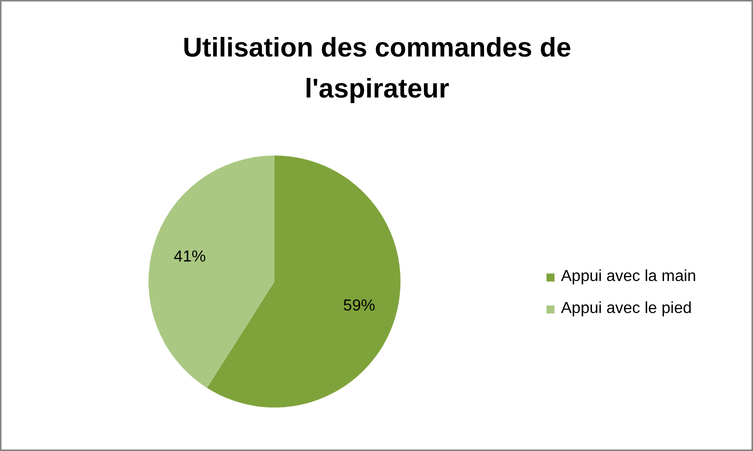 The height and width of the screenshot is (451, 753). What do you see at coordinates (628, 277) in the screenshot?
I see `legend-label: Appui avec la main` at bounding box center [628, 277].